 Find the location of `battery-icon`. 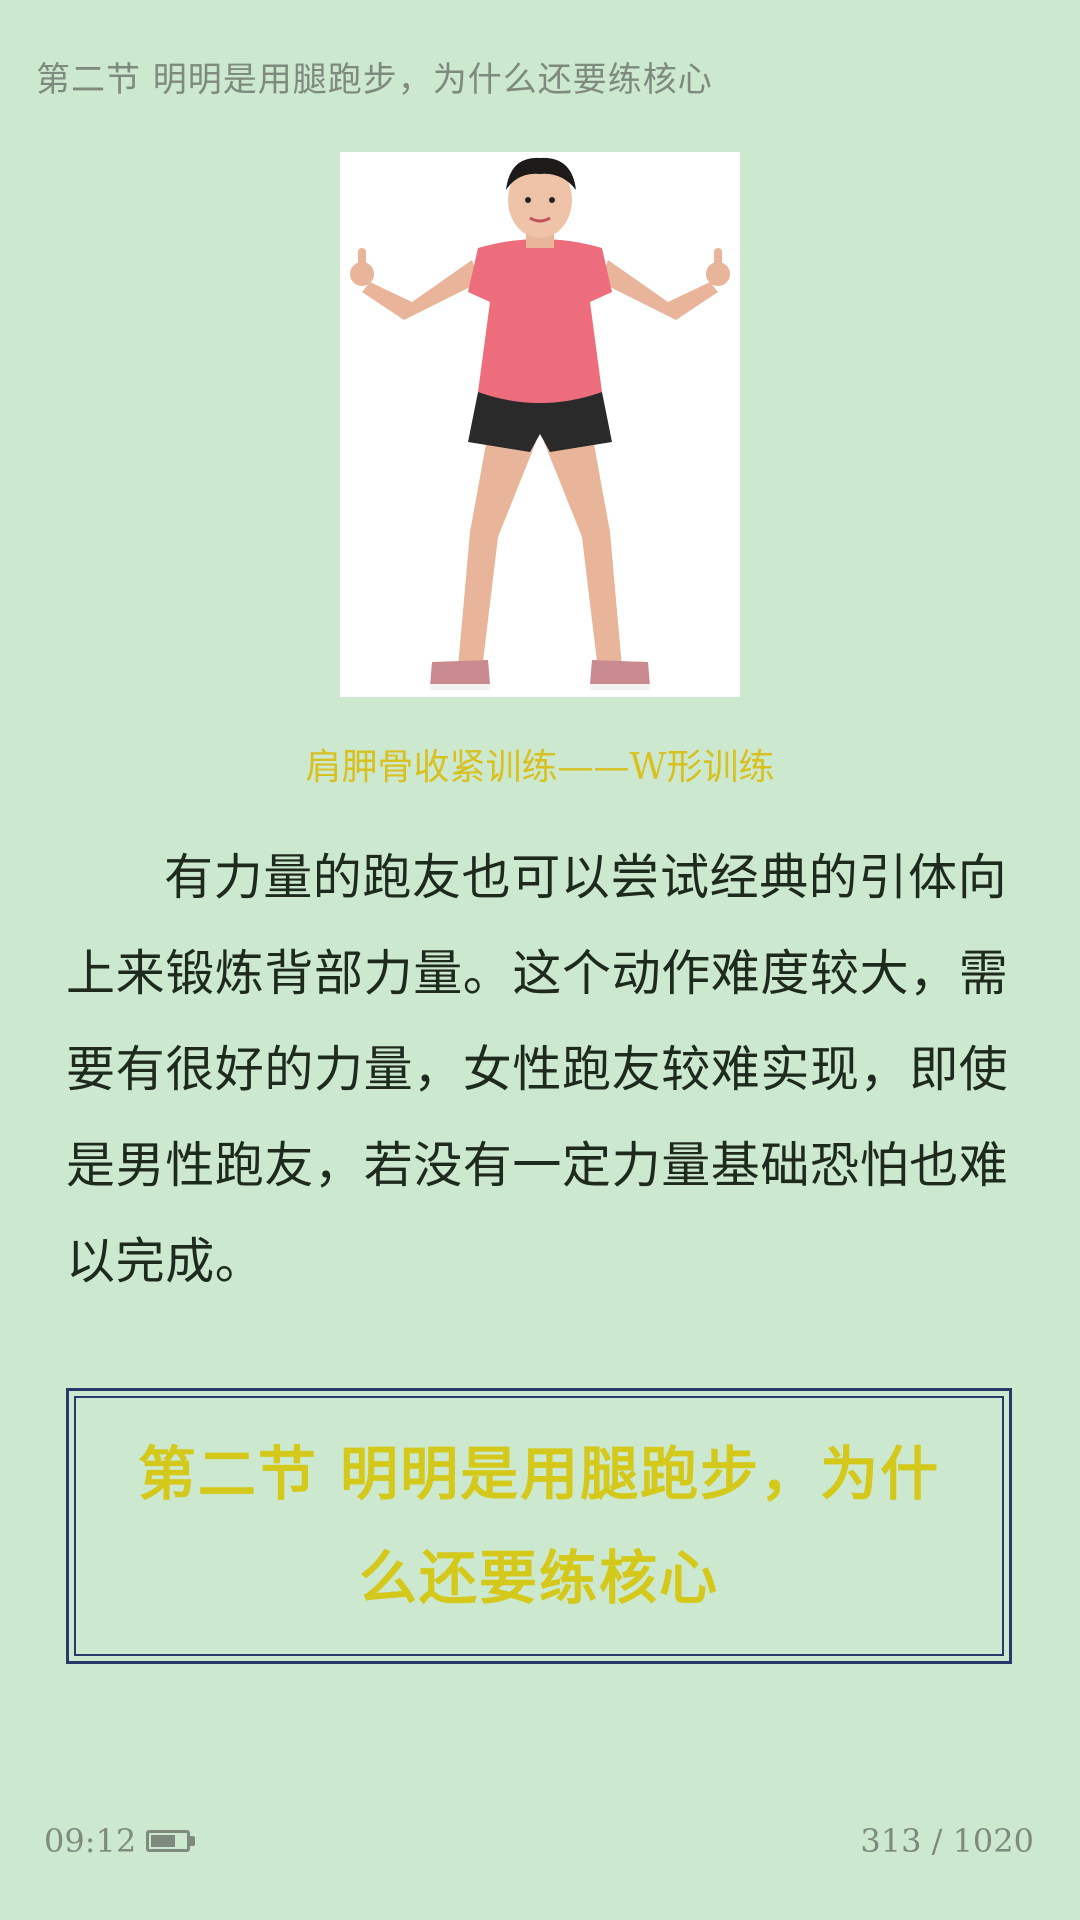

battery-icon is located at coordinates (168, 1841).